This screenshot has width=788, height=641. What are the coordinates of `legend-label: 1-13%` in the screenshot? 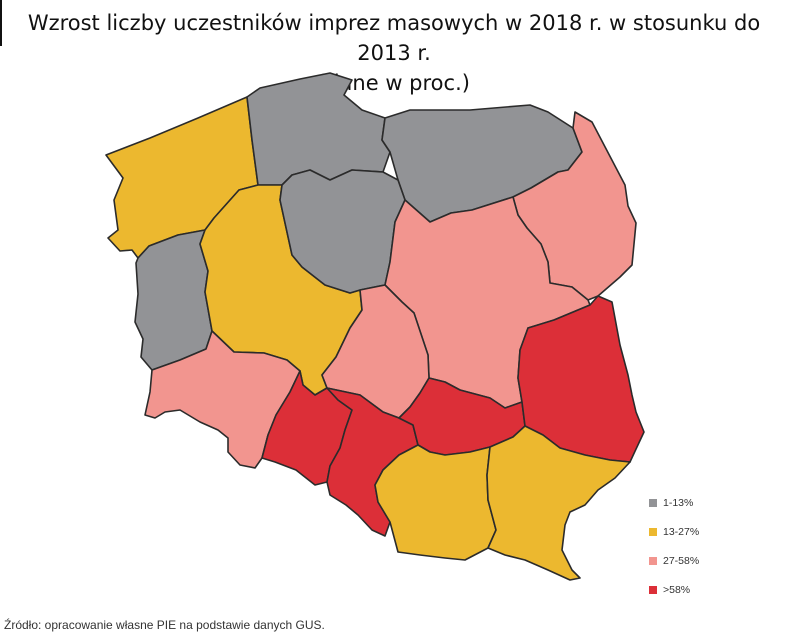 It's located at (678, 502).